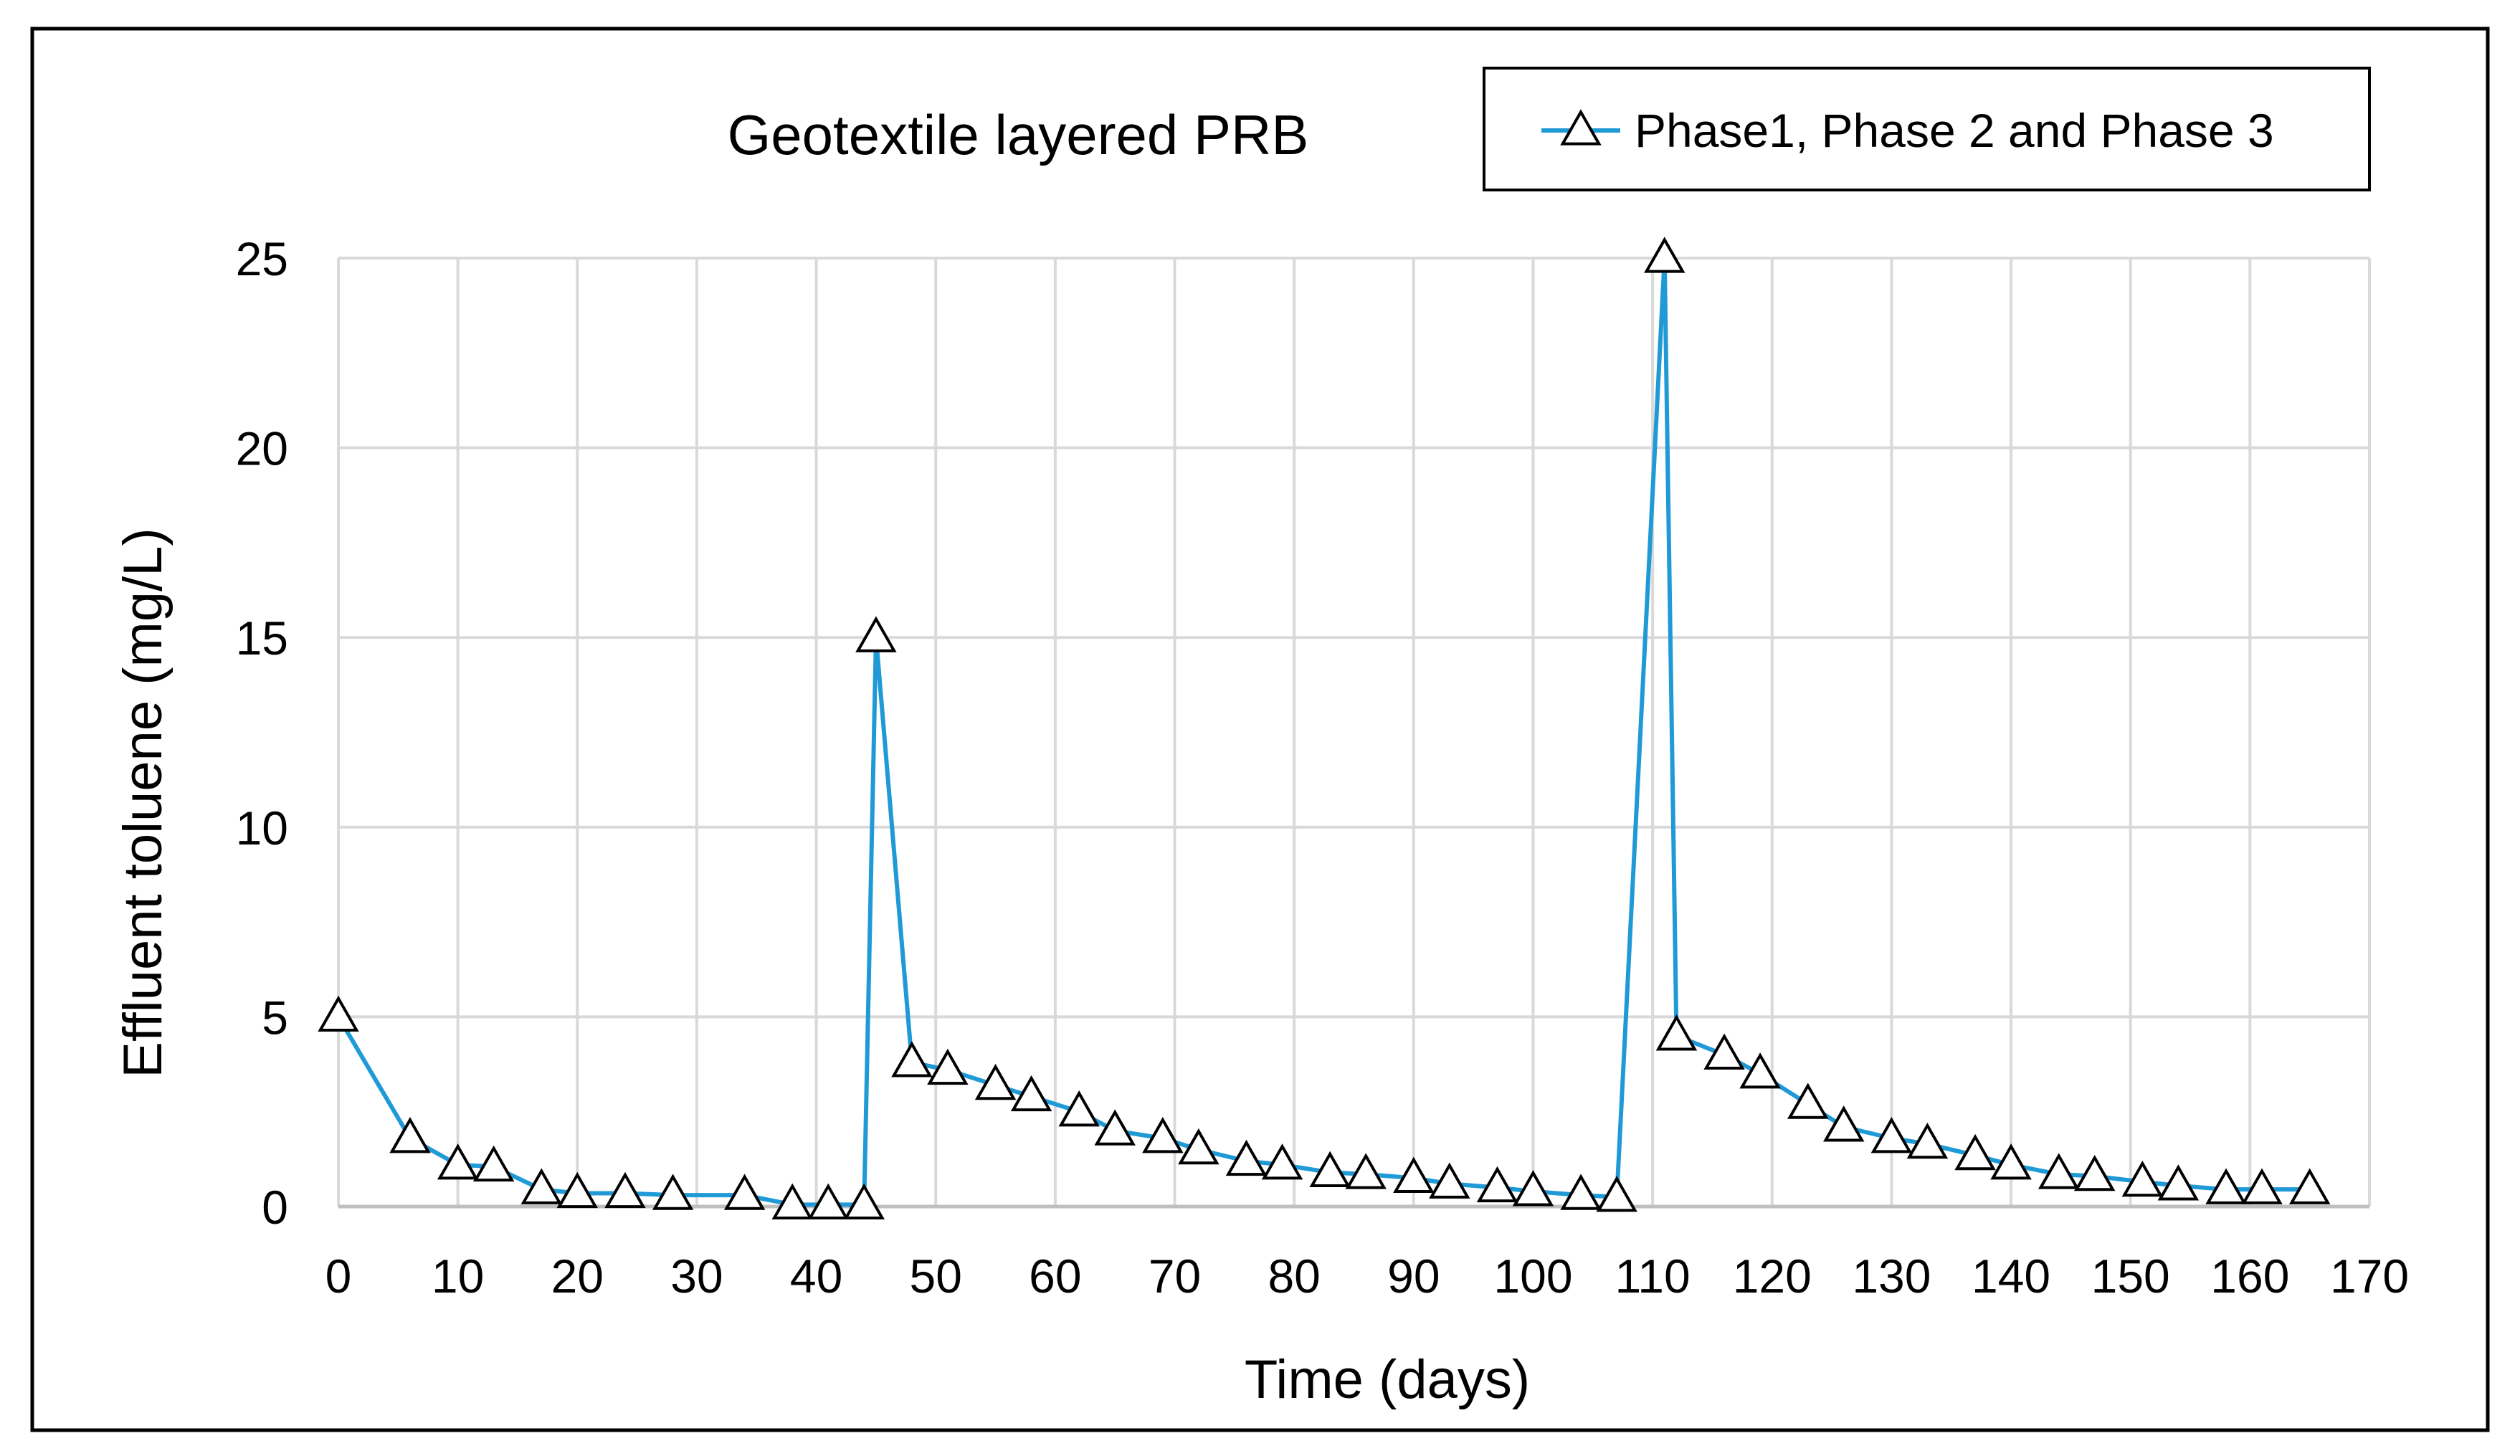 The height and width of the screenshot is (1456, 2520). Describe the element at coordinates (1294, 1276) in the screenshot. I see `x-tick-label: 80` at that location.